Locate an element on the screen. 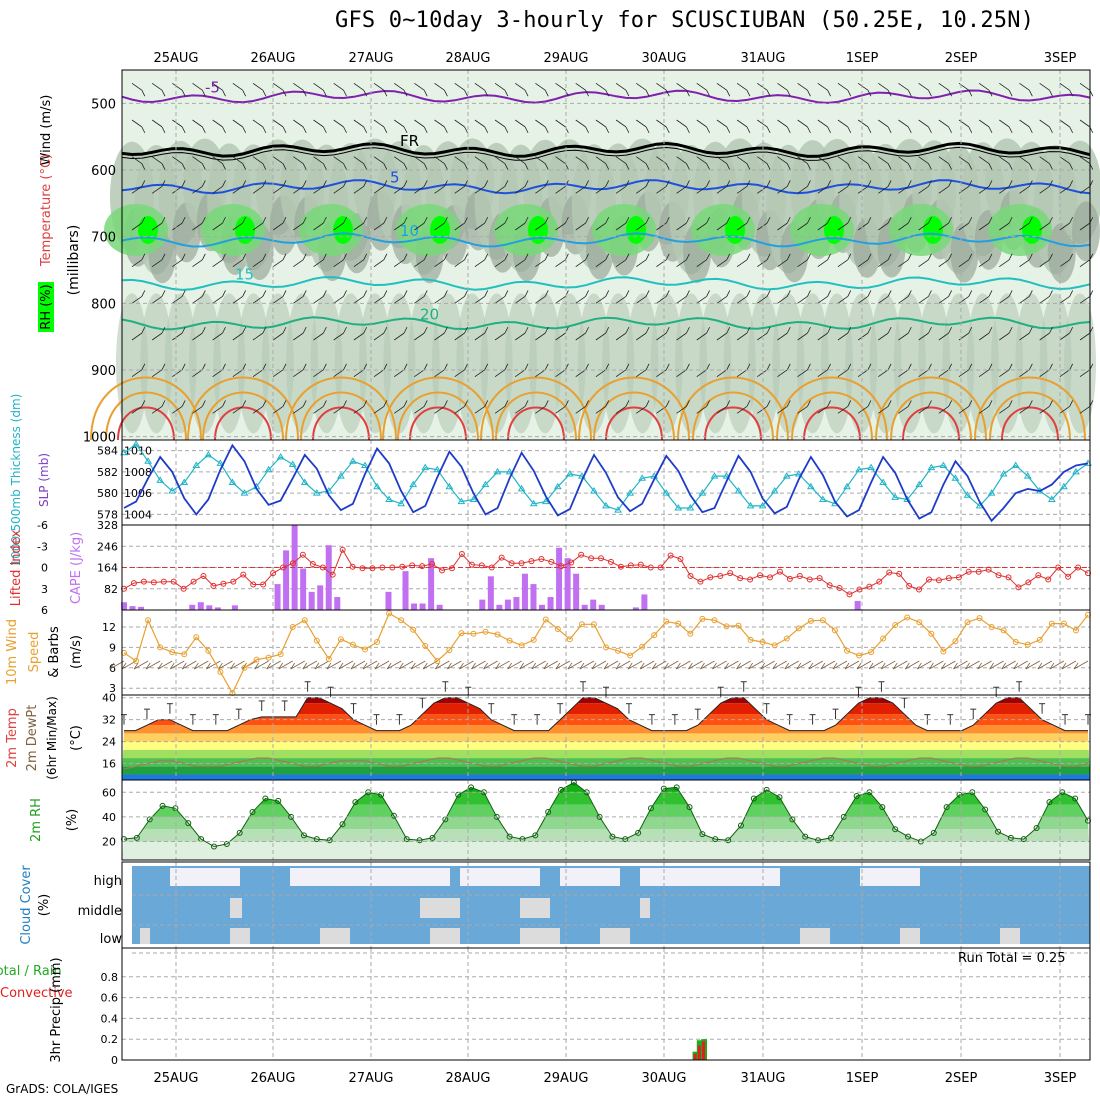 The image size is (1100, 1100). ylabel-thickness: 1000-500mb Thickness (dm) is located at coordinates (16, 480).